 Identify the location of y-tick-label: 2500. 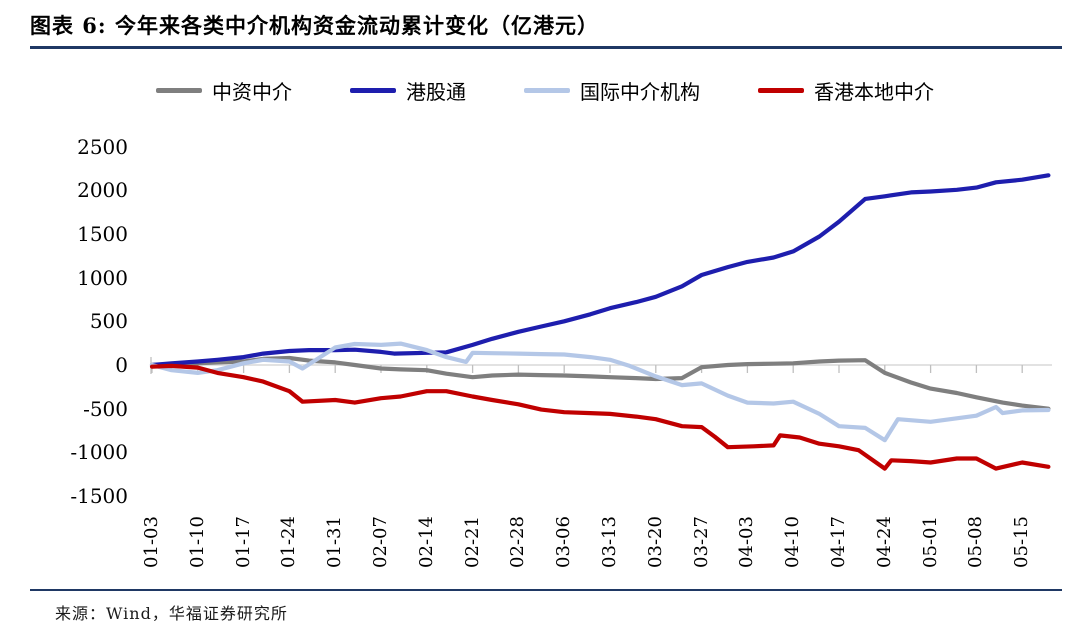
(102, 146).